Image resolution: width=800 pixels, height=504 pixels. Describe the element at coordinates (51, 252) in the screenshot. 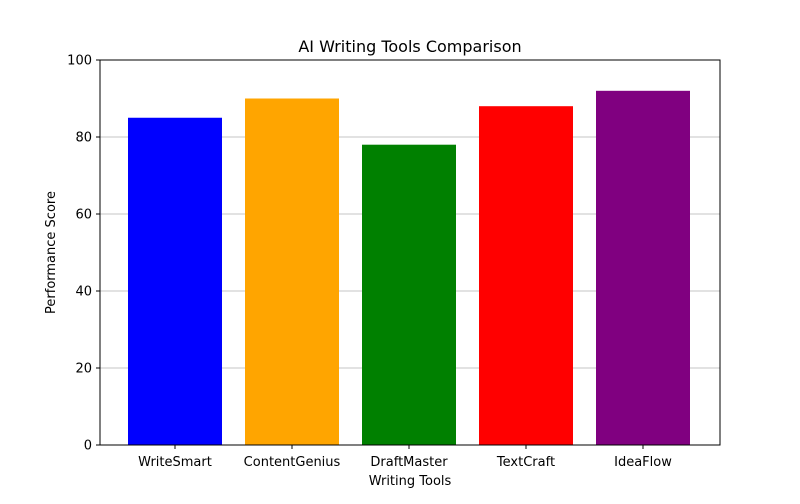

I see `y-axis-label: Performance Score` at that location.